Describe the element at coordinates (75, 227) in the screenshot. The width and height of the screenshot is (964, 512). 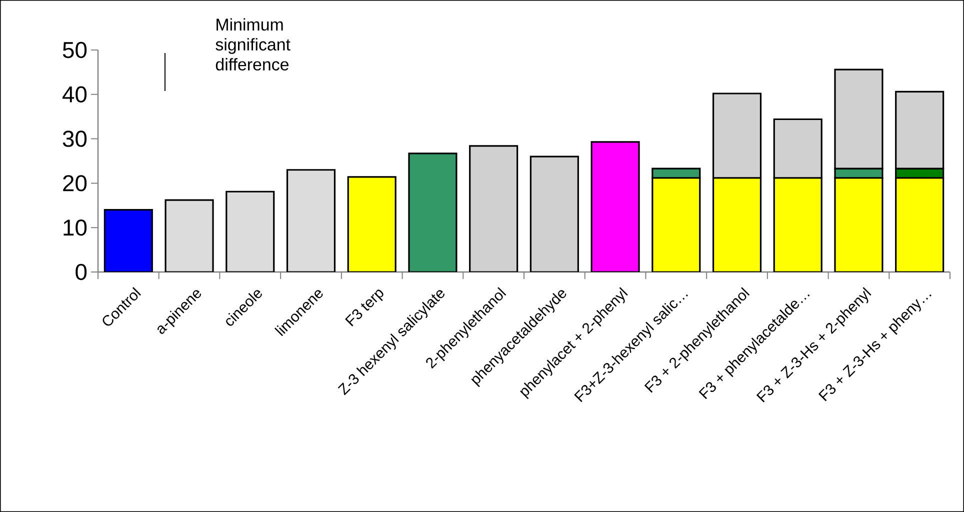
I see `y-tick-label: 10` at that location.